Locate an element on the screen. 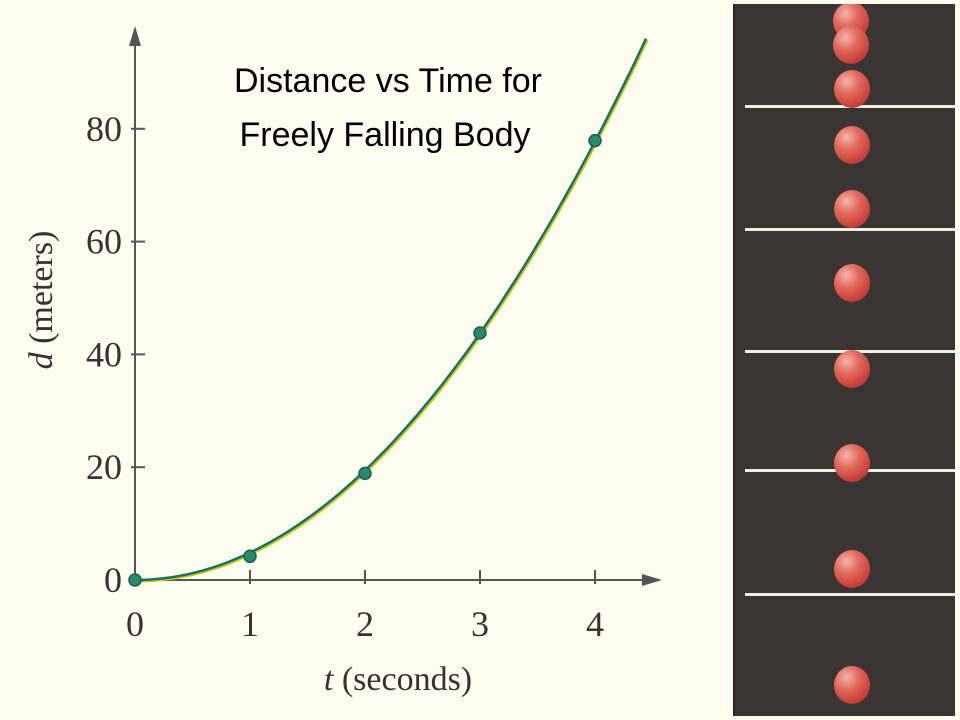  y-axis-label-variable: d is located at coordinates (41, 360).